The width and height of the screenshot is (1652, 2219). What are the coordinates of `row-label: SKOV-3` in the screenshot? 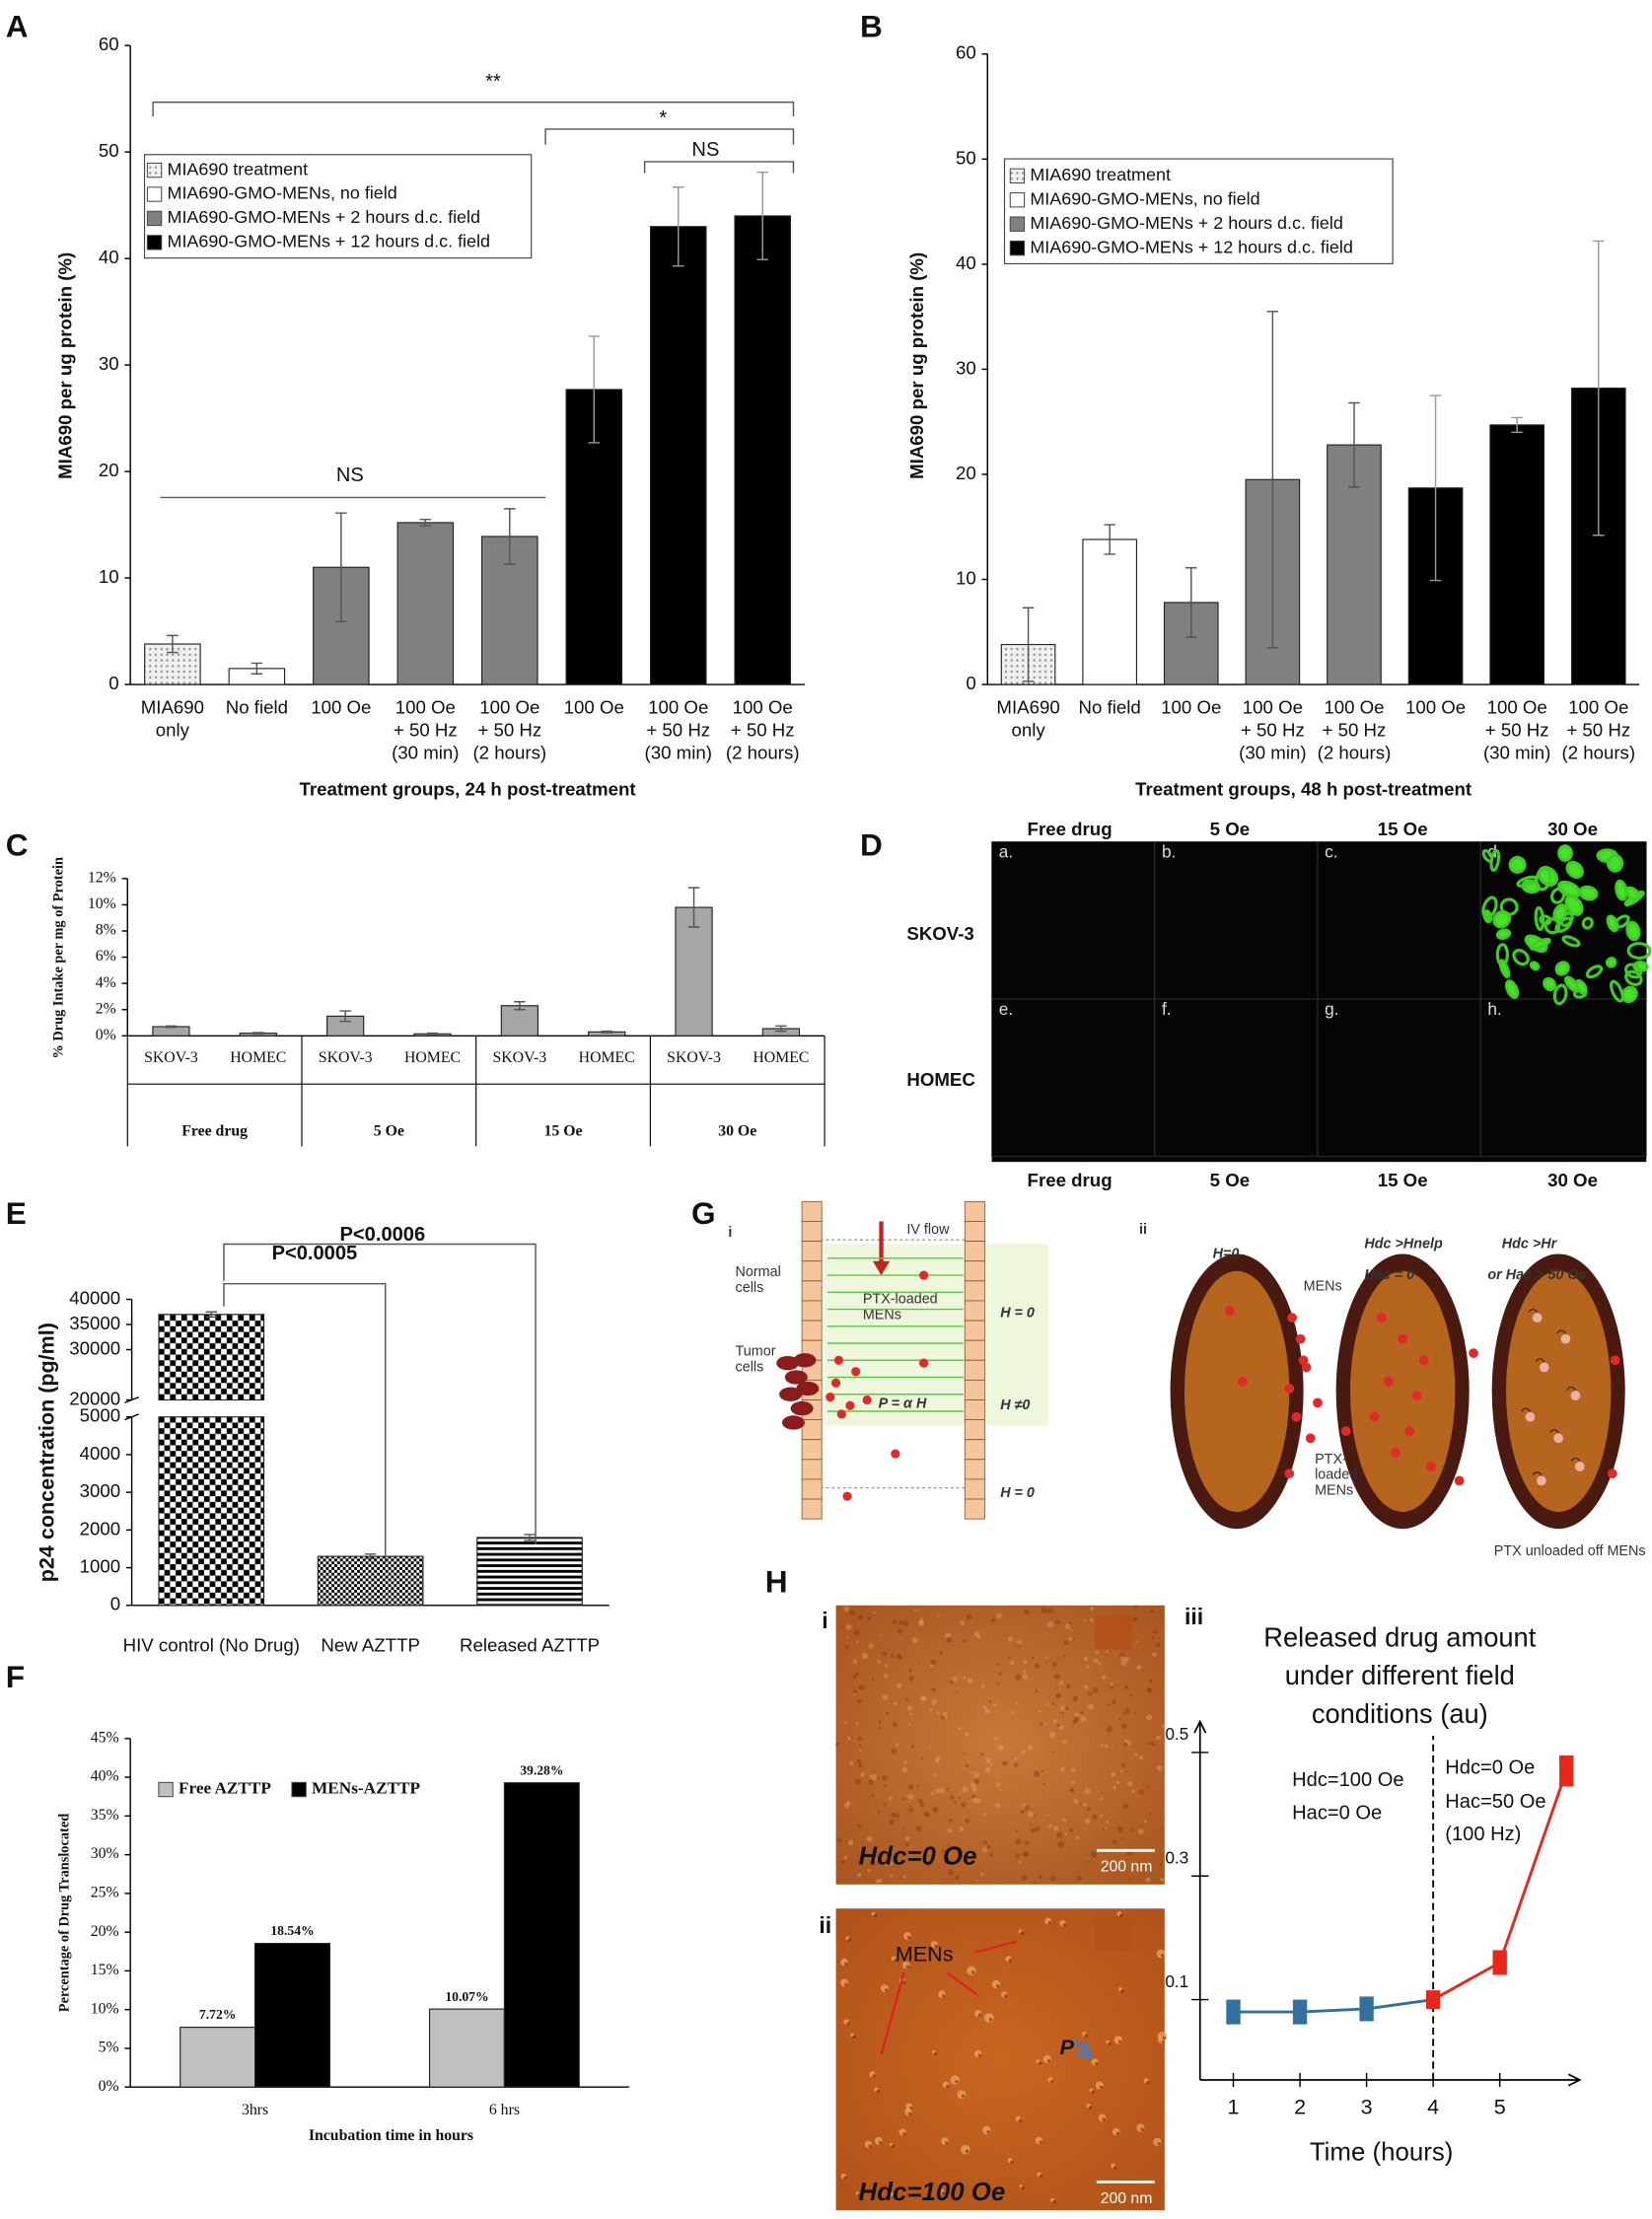 It's located at (940, 933).